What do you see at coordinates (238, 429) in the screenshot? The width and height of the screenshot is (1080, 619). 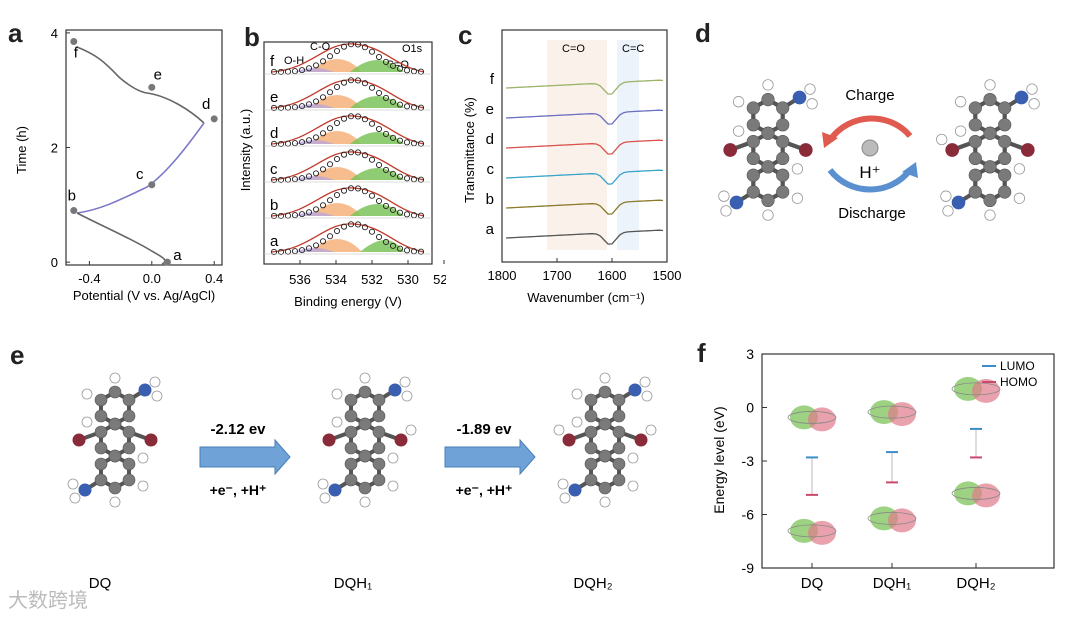 I see `step1-energy: -2.12 ev` at bounding box center [238, 429].